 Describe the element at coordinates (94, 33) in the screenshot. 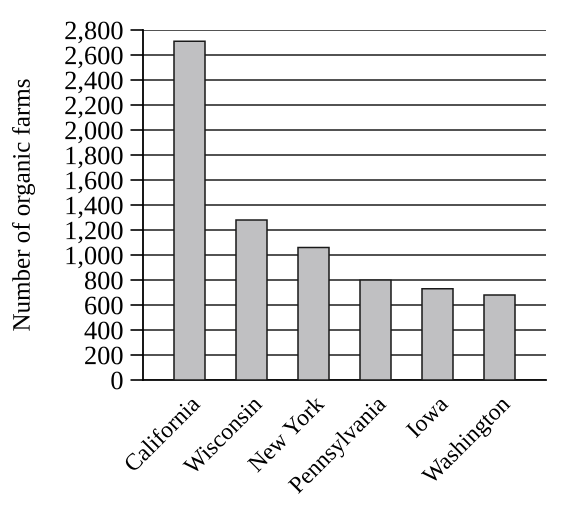

I see `y-tick-label: 2,800` at that location.